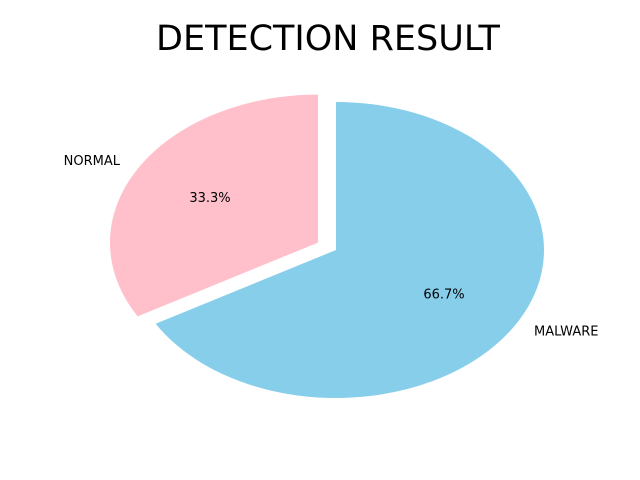 This screenshot has width=640, height=480. What do you see at coordinates (92, 161) in the screenshot?
I see `slice-label-normal: NORMAL` at bounding box center [92, 161].